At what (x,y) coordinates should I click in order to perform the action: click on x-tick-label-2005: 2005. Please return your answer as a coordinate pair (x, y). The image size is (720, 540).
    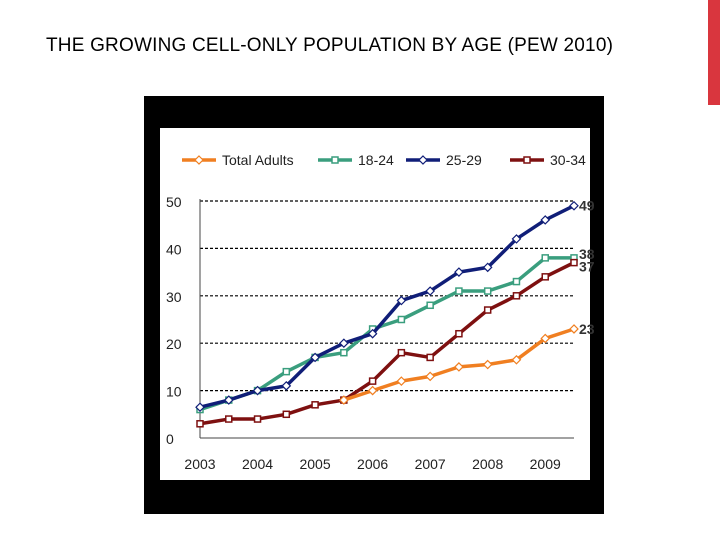
    Looking at the image, I should click on (314, 464).